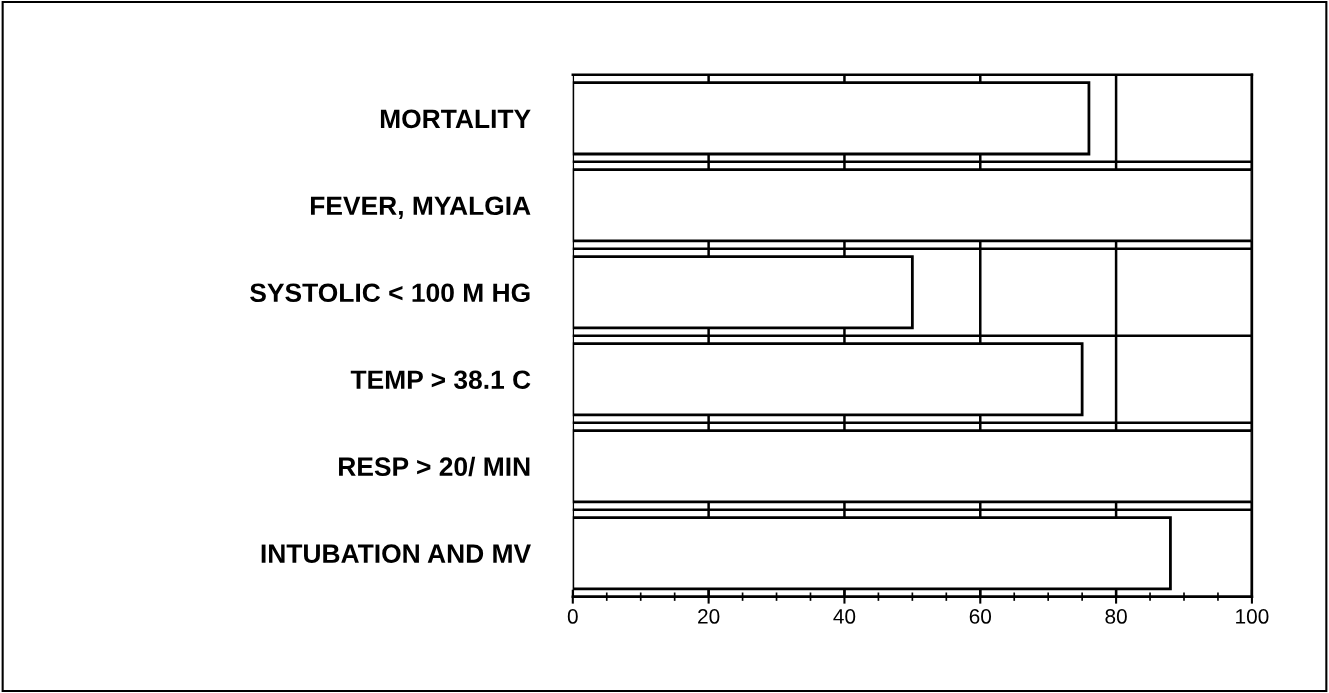 Image resolution: width=1329 pixels, height=693 pixels. Describe the element at coordinates (440, 380) in the screenshot. I see `y-tick-label: TEMP > 38.1 C` at that location.